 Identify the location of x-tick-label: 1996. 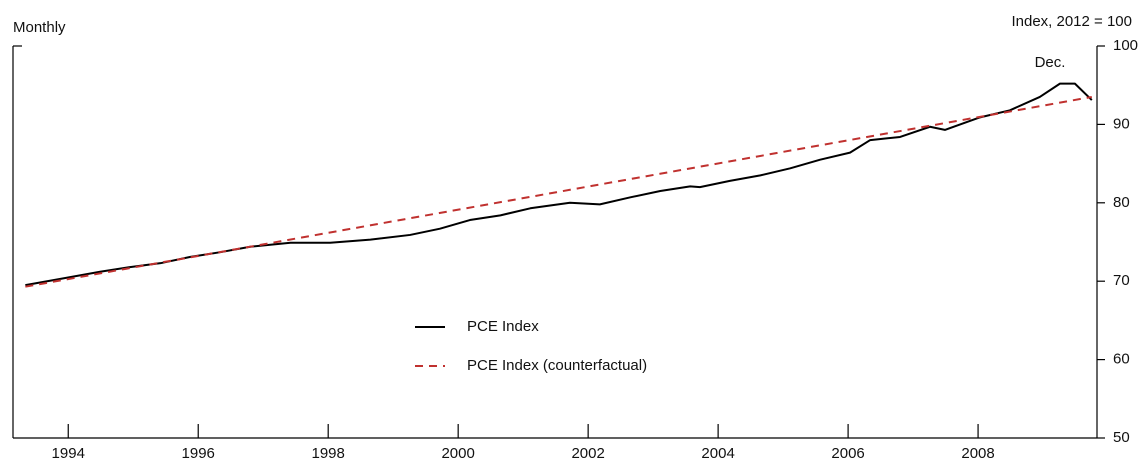
(198, 453).